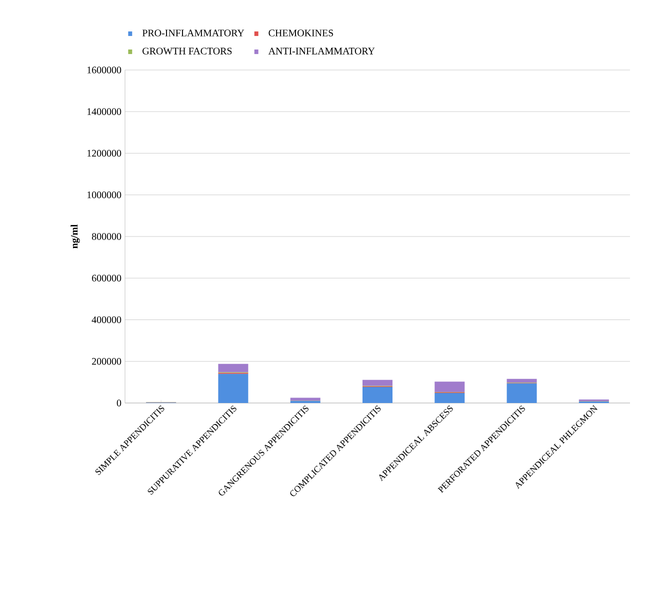 The width and height of the screenshot is (654, 597). Describe the element at coordinates (104, 70) in the screenshot. I see `y-tick-label: 1600000` at that location.